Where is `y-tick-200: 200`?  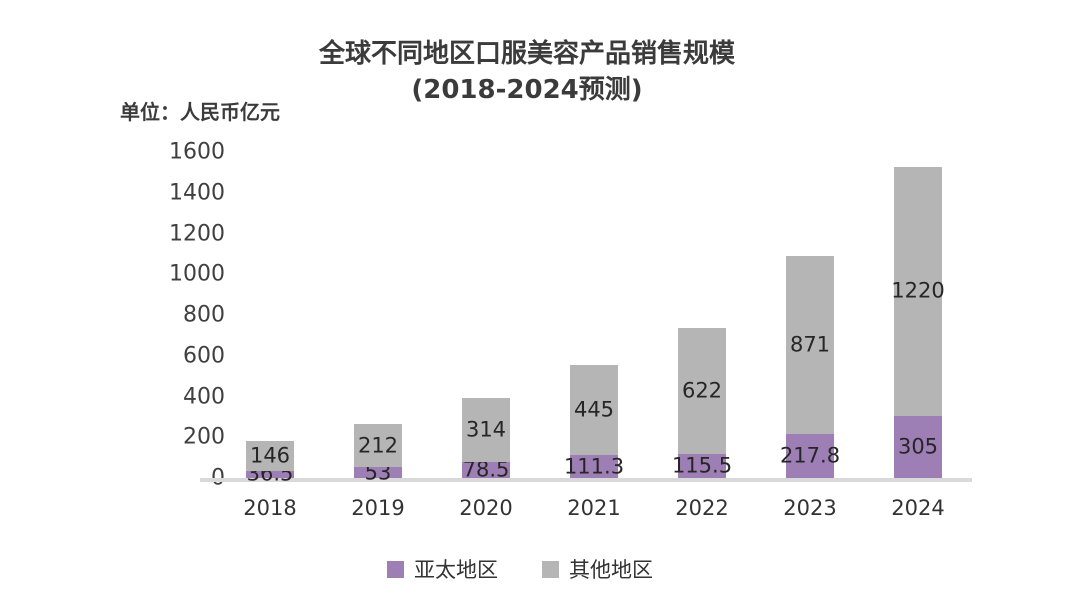 y-tick-200: 200 is located at coordinates (204, 437).